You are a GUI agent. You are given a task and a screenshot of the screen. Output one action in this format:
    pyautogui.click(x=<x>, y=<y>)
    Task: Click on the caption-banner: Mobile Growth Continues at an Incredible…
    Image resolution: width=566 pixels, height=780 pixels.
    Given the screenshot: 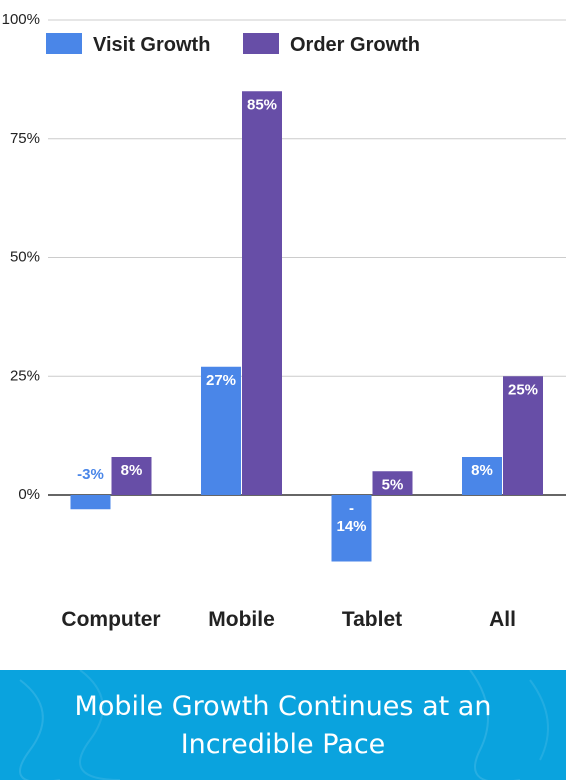 What is the action you would take?
    pyautogui.click(x=283, y=725)
    